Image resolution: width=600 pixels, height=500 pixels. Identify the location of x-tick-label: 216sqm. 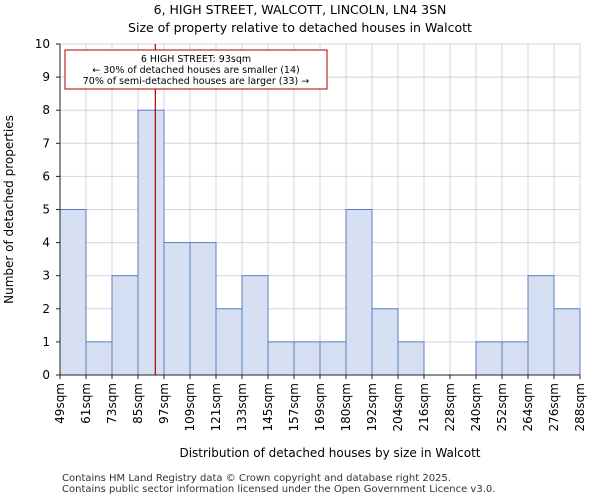
(424, 407).